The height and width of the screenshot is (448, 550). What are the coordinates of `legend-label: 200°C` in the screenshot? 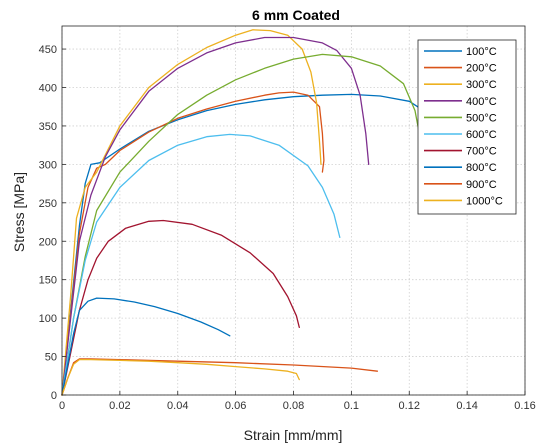 It's located at (481, 69).